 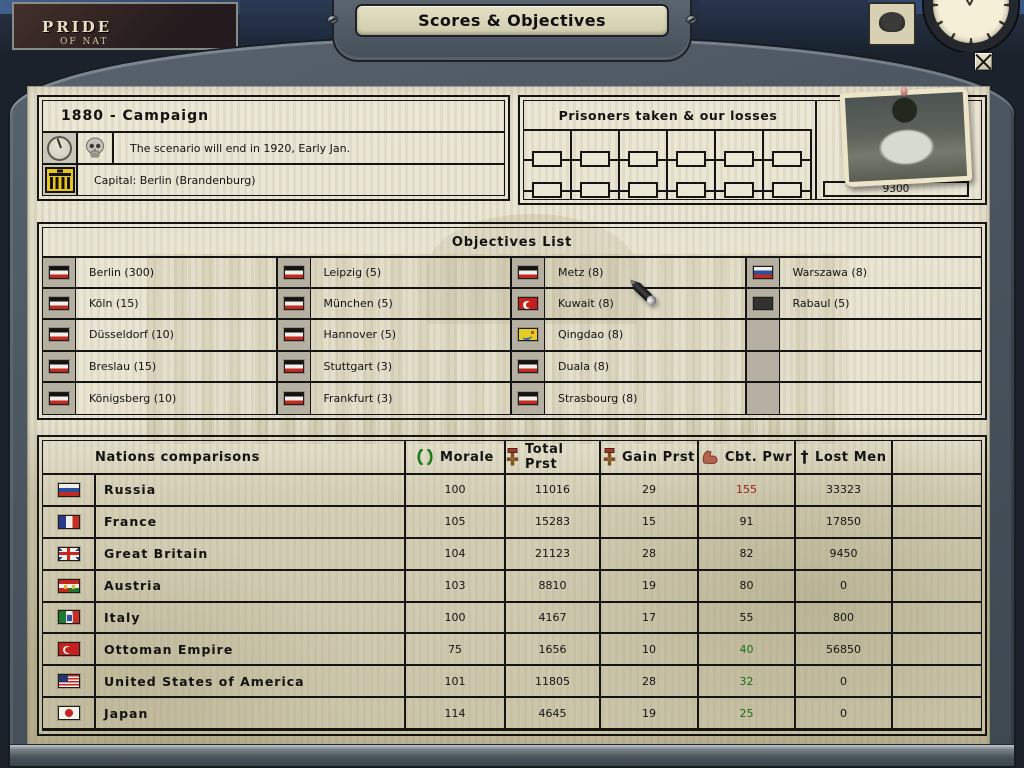 I want to click on window-title: Scores & Objectives, so click(x=512, y=20).